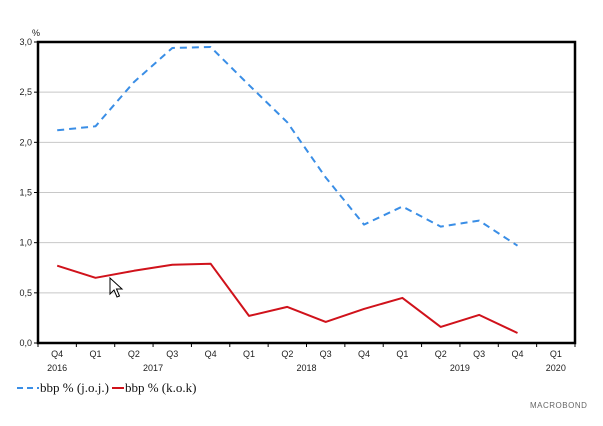 This screenshot has height=426, width=603. What do you see at coordinates (25, 142) in the screenshot?
I see `y-tick-label: 2,0` at bounding box center [25, 142].